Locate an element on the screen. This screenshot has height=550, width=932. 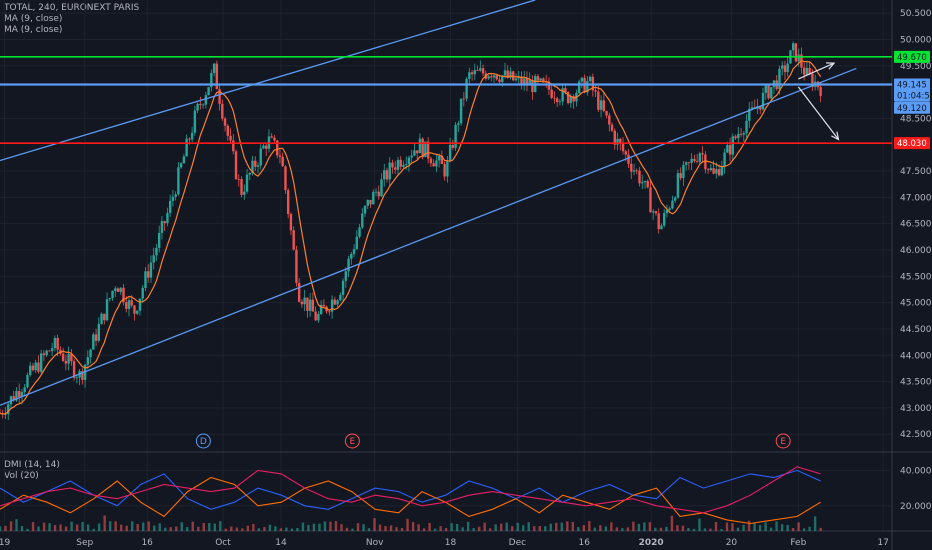
dmi-indicator: DMI (14, 14) is located at coordinates (32, 465).